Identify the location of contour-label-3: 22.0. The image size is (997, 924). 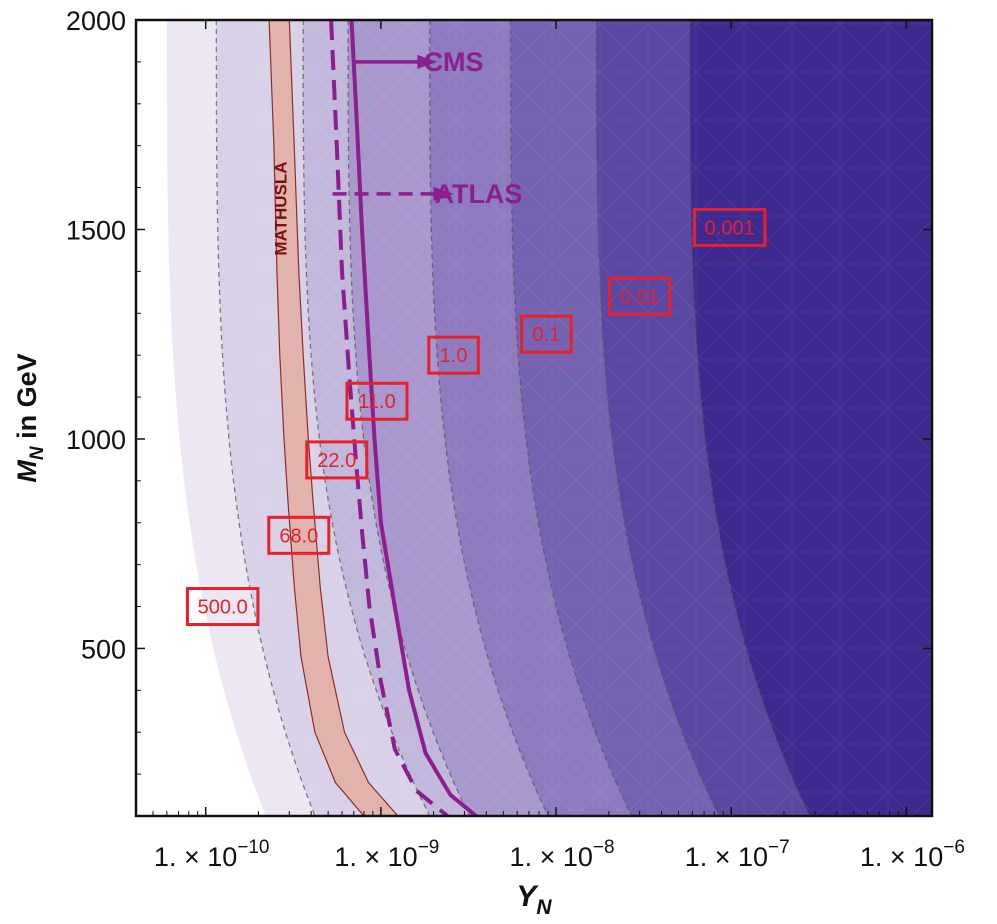
(337, 460).